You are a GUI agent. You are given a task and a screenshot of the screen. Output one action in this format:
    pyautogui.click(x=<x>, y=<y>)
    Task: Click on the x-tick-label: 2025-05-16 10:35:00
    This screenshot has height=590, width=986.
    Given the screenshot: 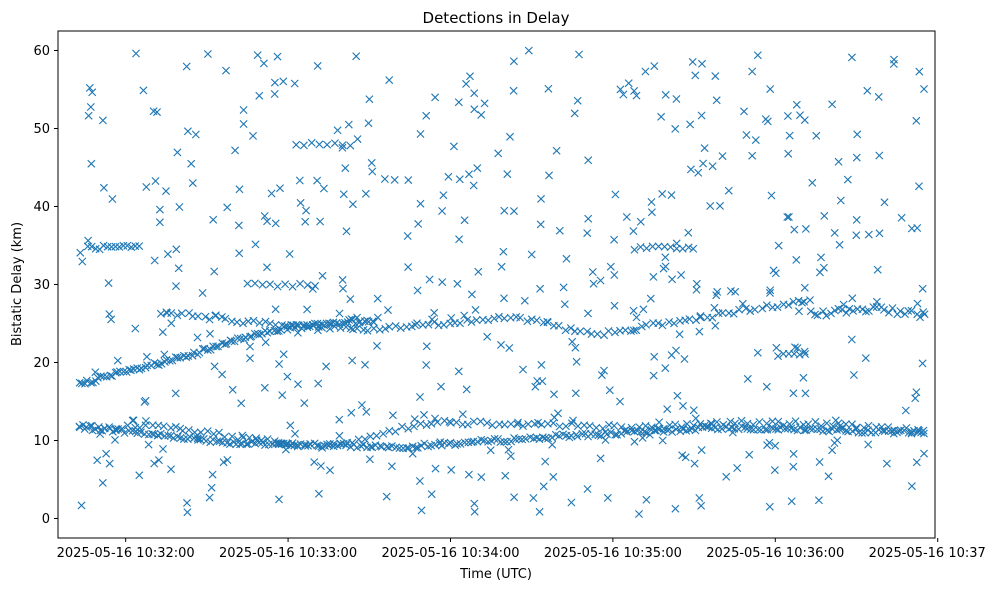 What is the action you would take?
    pyautogui.click(x=613, y=553)
    